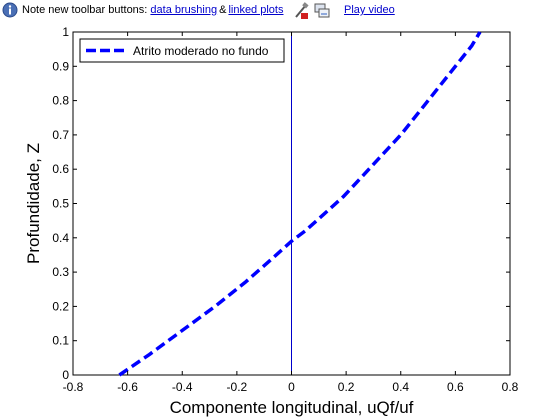 The height and width of the screenshot is (420, 560). What do you see at coordinates (65, 375) in the screenshot?
I see `y-tick-label: 0` at bounding box center [65, 375].